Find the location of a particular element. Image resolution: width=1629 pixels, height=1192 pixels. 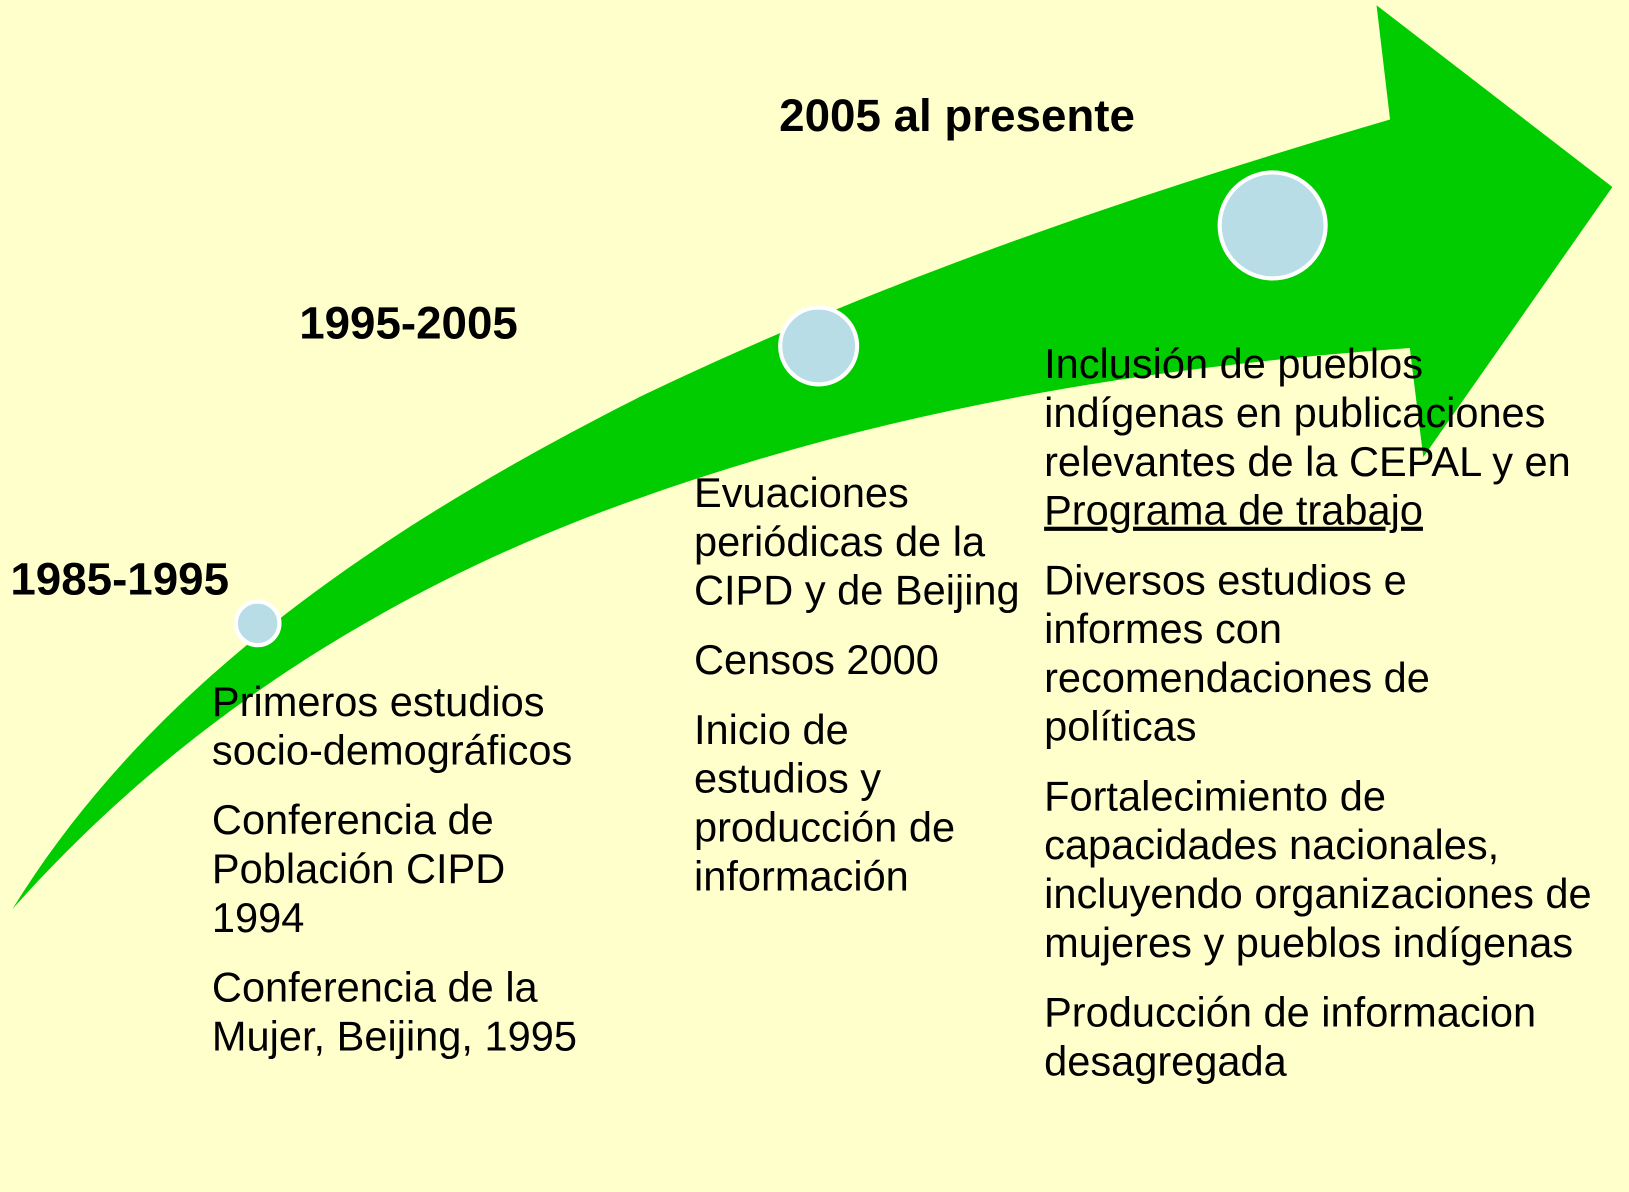

item: Conferencia de la Mujer, Beijing, 1995 is located at coordinates (394, 1012).